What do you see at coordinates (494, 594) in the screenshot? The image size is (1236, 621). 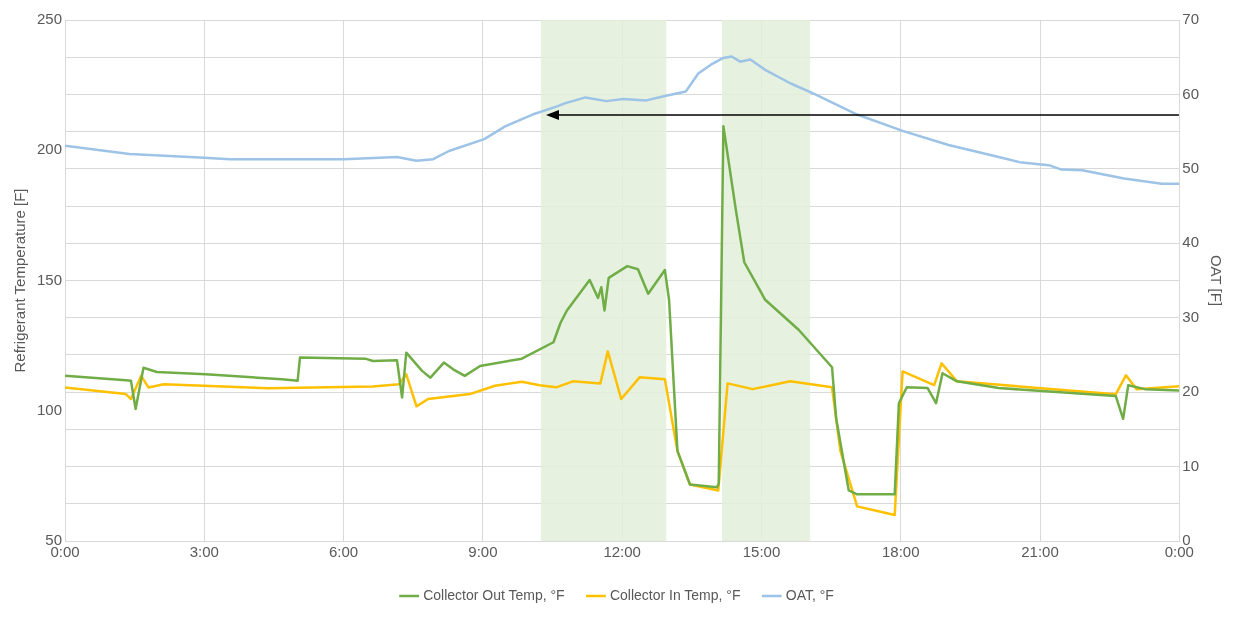 I see `legend-label: Collector Out Temp, °F` at bounding box center [494, 594].